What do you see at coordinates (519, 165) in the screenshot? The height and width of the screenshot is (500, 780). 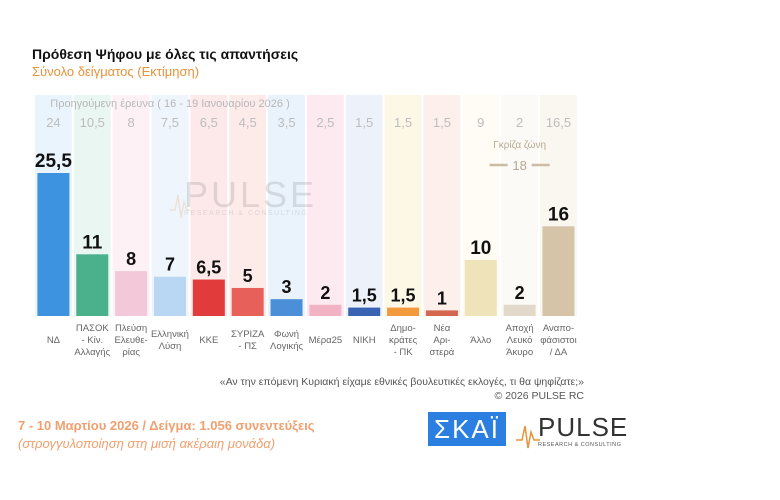 I see `grey-zone-value: 18` at bounding box center [519, 165].